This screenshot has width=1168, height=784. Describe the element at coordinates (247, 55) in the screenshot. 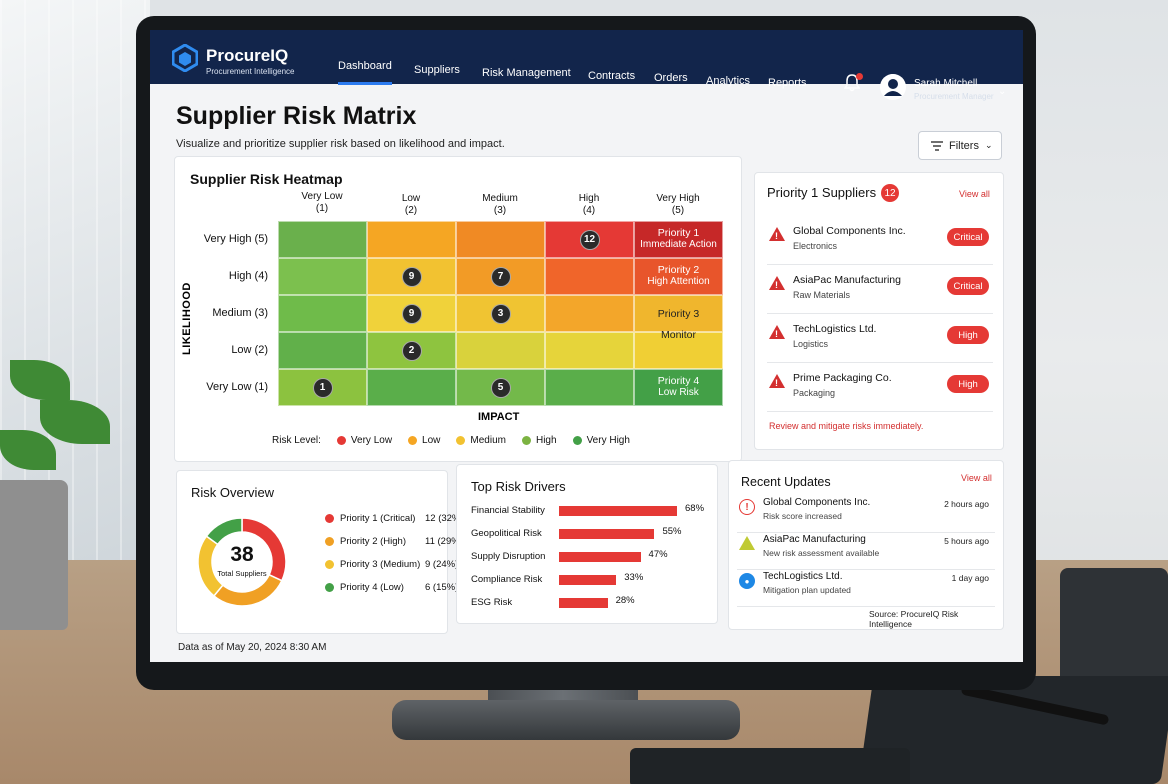

I see `brand-name: ProcureIQ` at that location.